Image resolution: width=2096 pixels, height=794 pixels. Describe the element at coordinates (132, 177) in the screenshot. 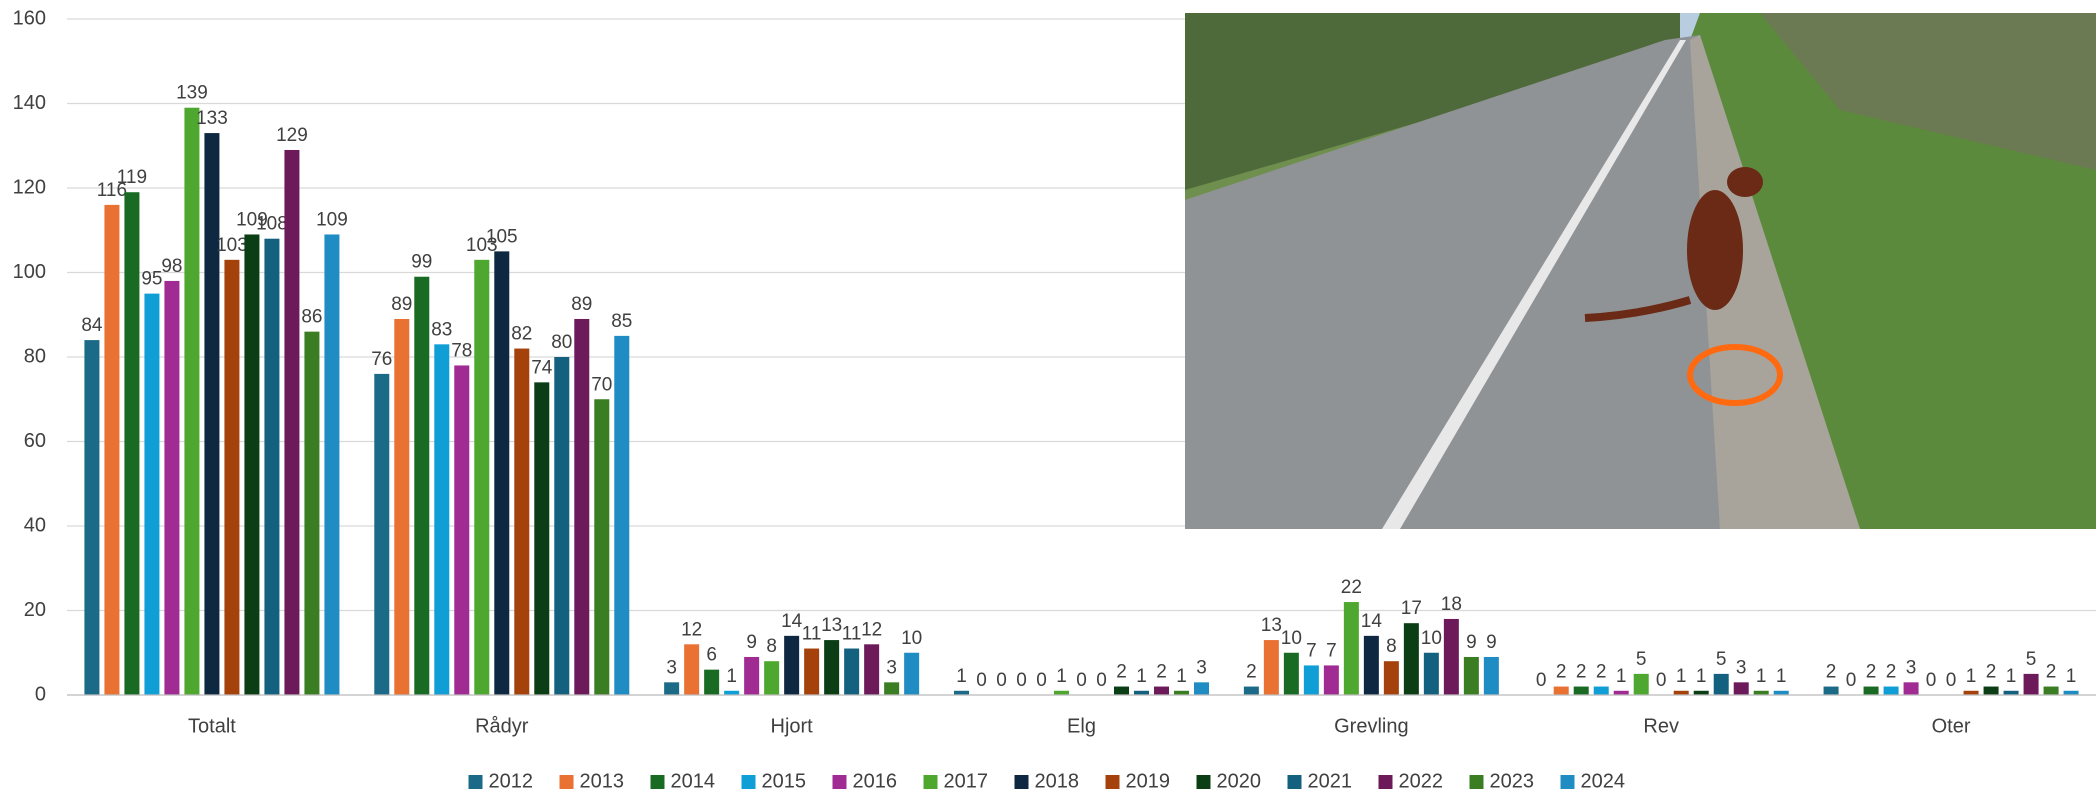

I see `value-label: 119` at that location.